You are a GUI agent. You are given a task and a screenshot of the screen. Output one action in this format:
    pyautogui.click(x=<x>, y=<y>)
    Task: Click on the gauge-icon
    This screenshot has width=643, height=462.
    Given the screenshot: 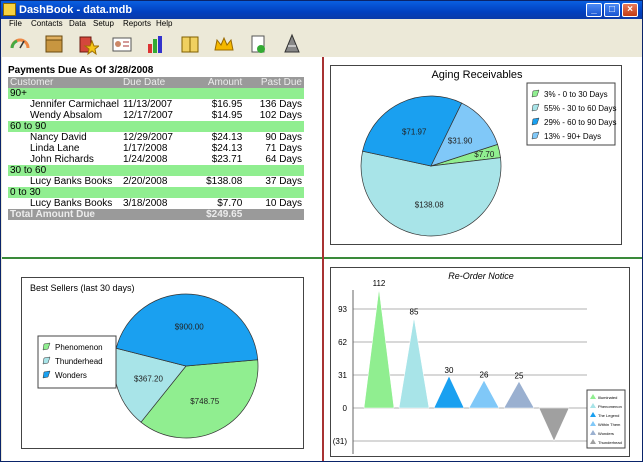 What is the action you would take?
    pyautogui.click(x=20, y=44)
    